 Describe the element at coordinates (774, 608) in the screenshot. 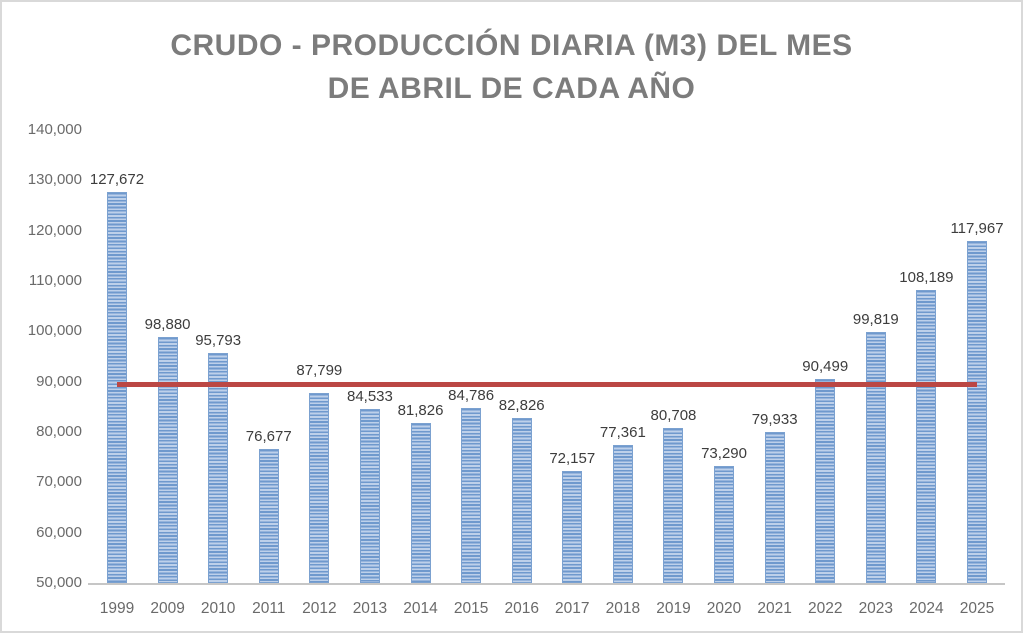

I see `x-tick-label: 2021` at that location.